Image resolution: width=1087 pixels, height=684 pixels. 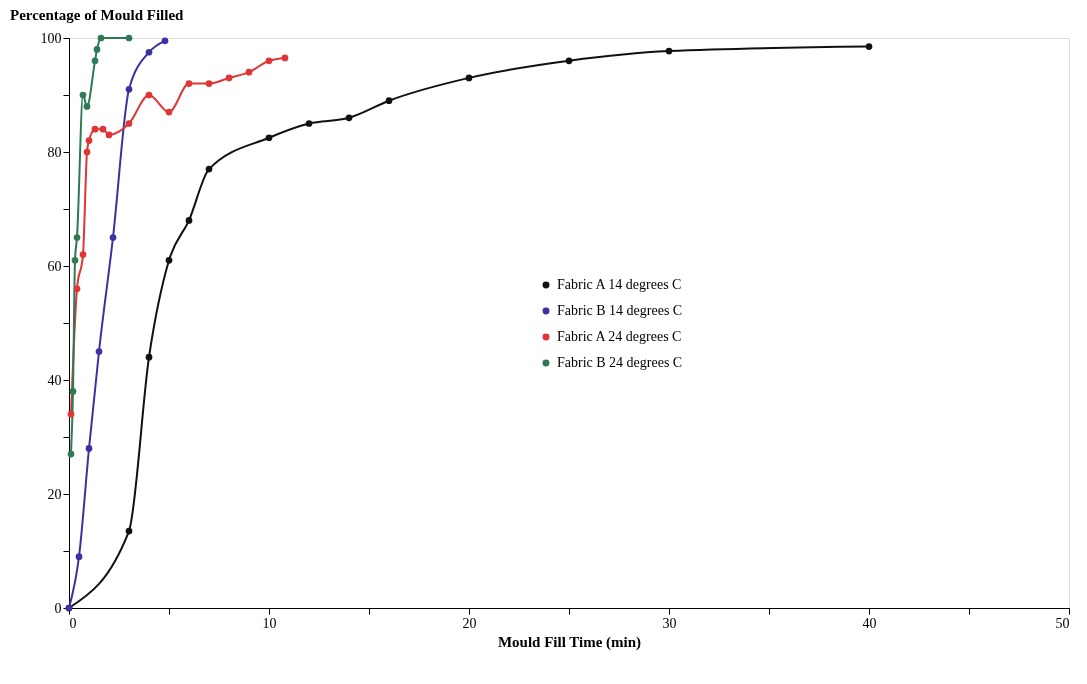 What do you see at coordinates (54, 494) in the screenshot?
I see `y-tick-label: 20` at bounding box center [54, 494].